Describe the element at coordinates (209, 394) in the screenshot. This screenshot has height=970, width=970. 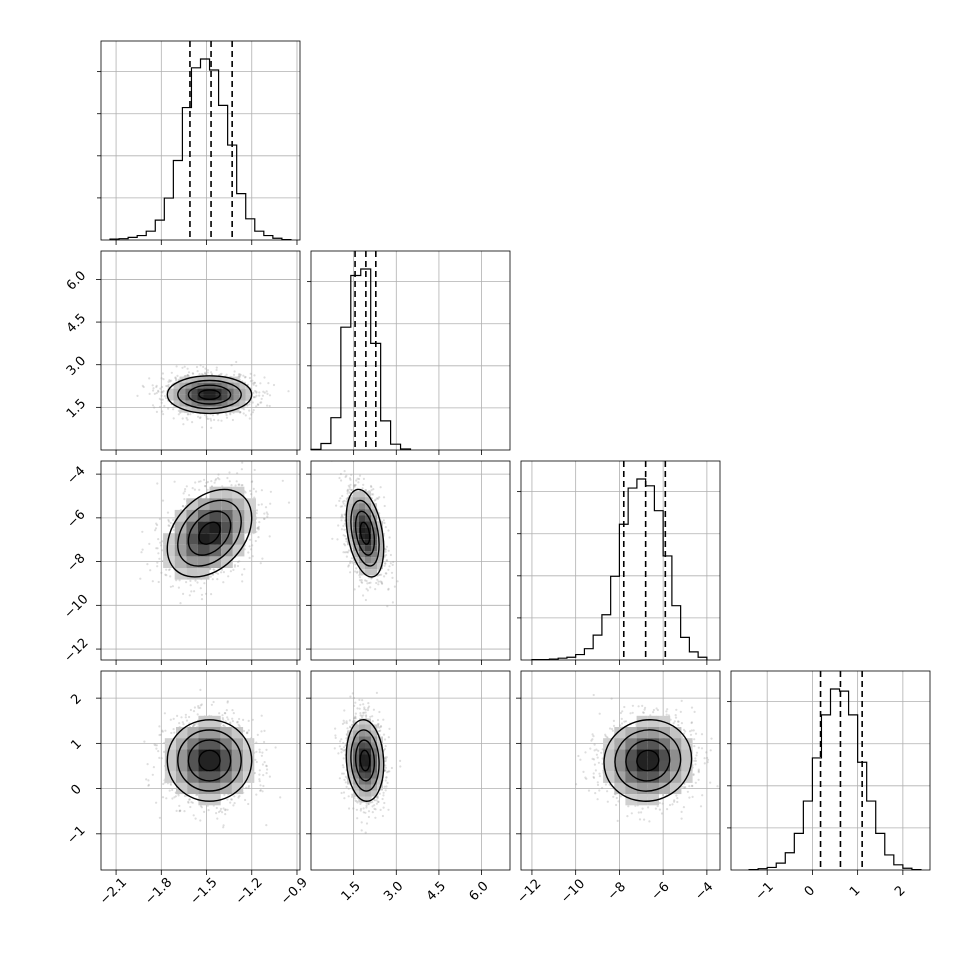
I see `density-blocks` at that location.